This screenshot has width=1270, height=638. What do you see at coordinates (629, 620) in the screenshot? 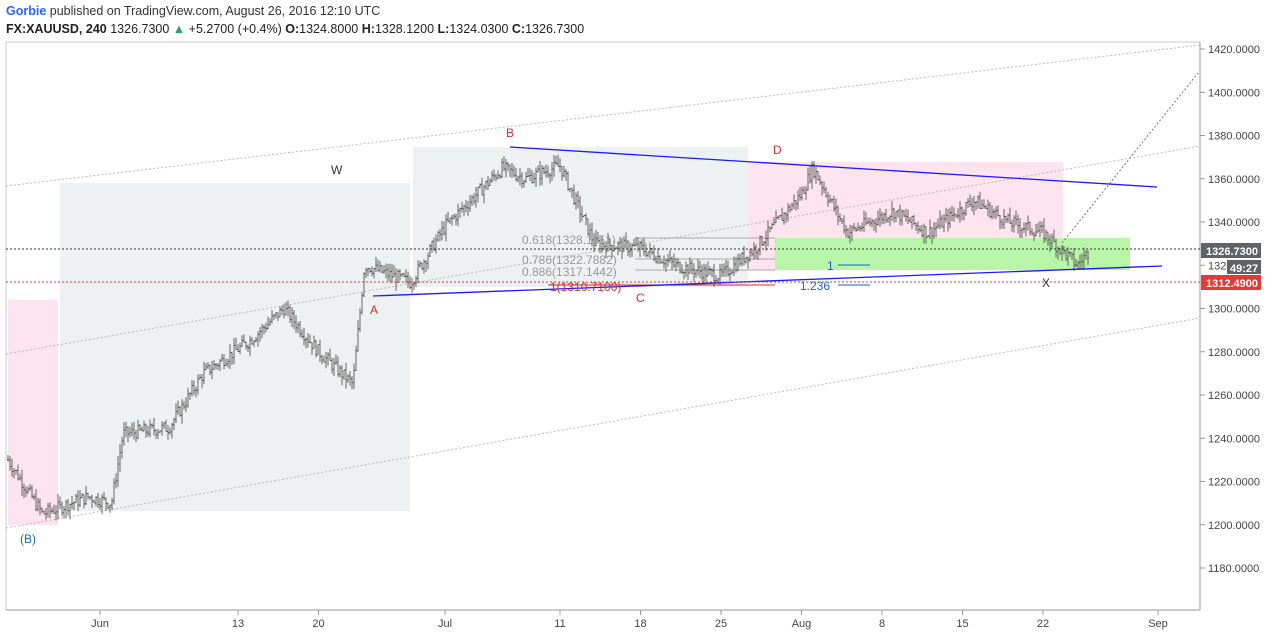
I see `time-axis: Jun 13 20 Jul 11 18 25 Aug 8 15 22 Sep` at bounding box center [629, 620].